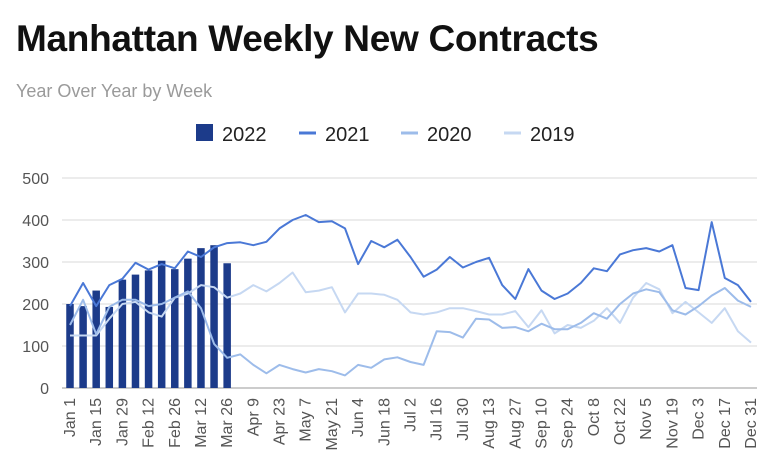 The width and height of the screenshot is (771, 462). Describe the element at coordinates (70, 417) in the screenshot. I see `x-tick-label: Jan 1` at that location.